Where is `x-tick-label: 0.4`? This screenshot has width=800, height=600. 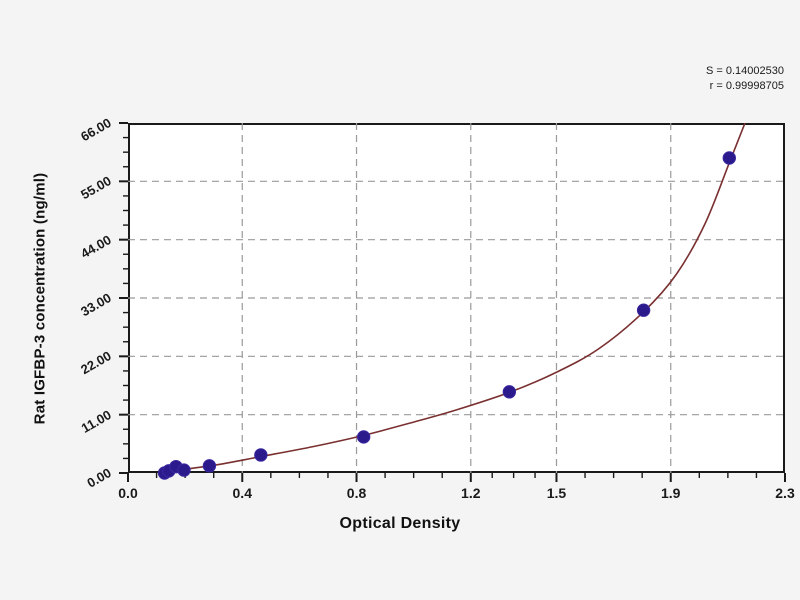 x-tick-label: 0.4 is located at coordinates (242, 493).